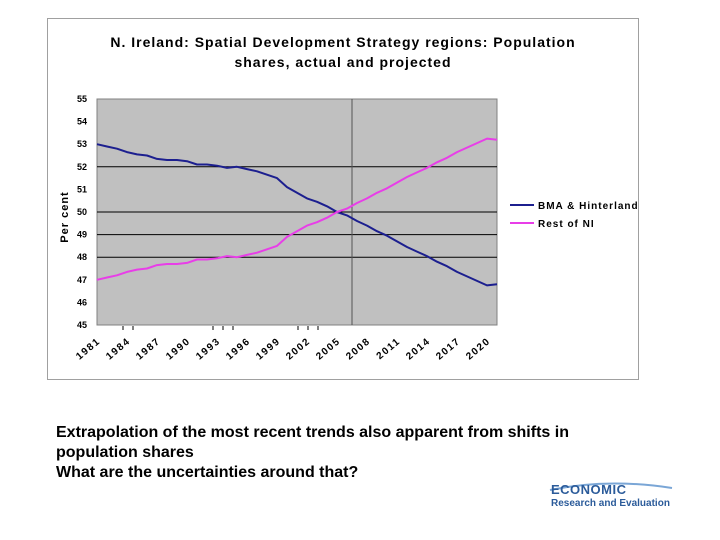 Image resolution: width=720 pixels, height=540 pixels. What do you see at coordinates (297, 215) in the screenshot?
I see `series-line-bma-hinterland` at bounding box center [297, 215].